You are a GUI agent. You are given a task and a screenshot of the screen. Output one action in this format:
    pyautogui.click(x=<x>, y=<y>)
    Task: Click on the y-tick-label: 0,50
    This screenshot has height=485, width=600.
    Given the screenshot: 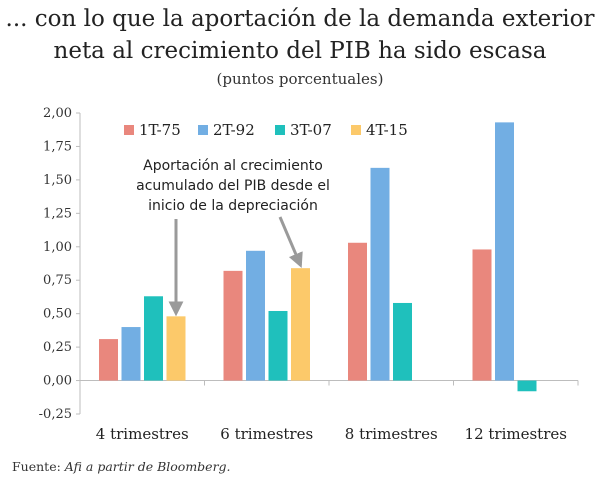 What is the action you would take?
    pyautogui.click(x=57, y=314)
    